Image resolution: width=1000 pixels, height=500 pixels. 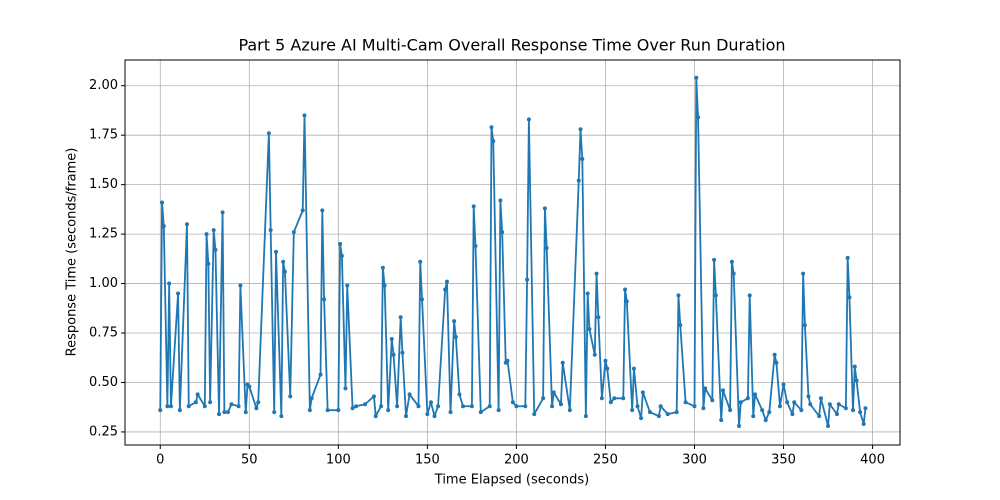 I want to click on y-tick-label: 0.25, so click(x=103, y=431).